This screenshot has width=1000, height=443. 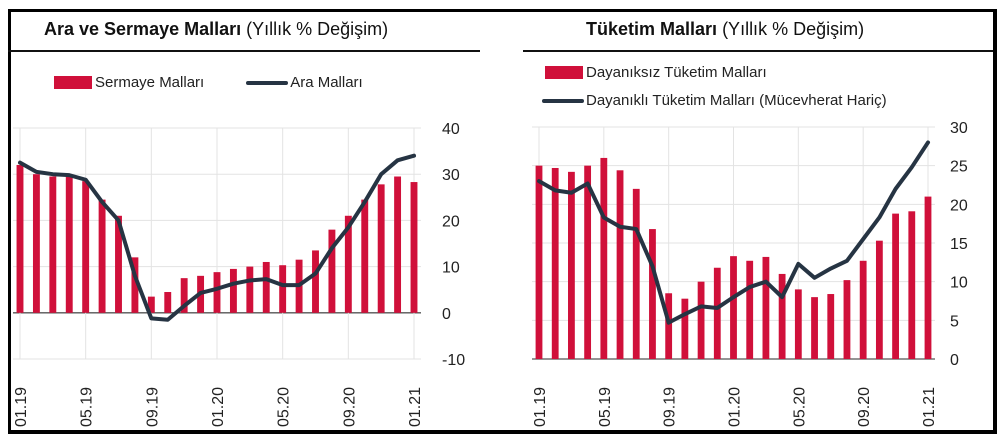 I want to click on right-title-main: Tüketim Malları, so click(x=652, y=29).